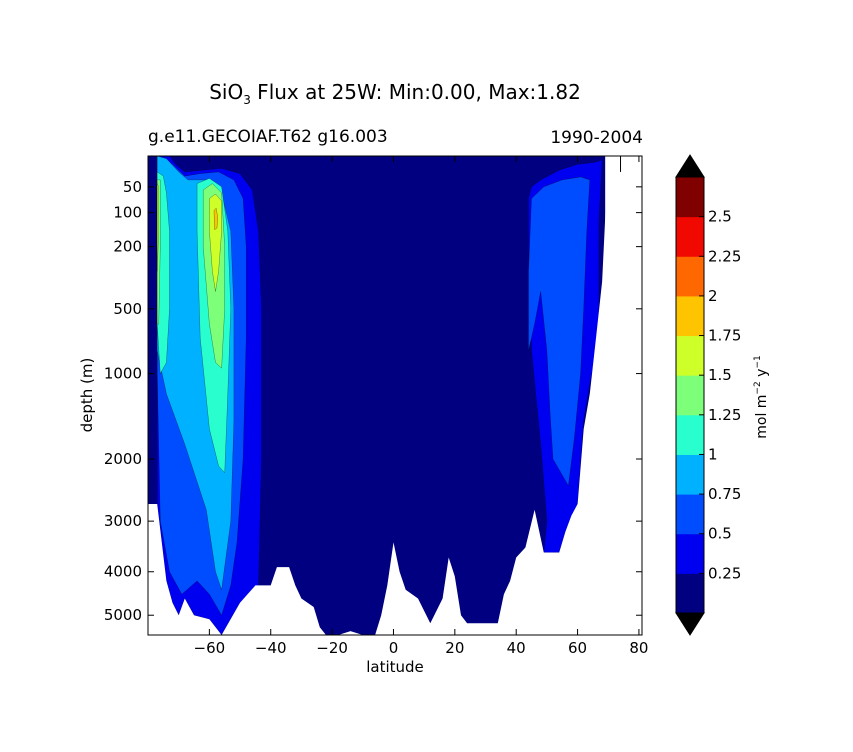 The height and width of the screenshot is (752, 853). I want to click on x-tick-label: 40, so click(516, 648).